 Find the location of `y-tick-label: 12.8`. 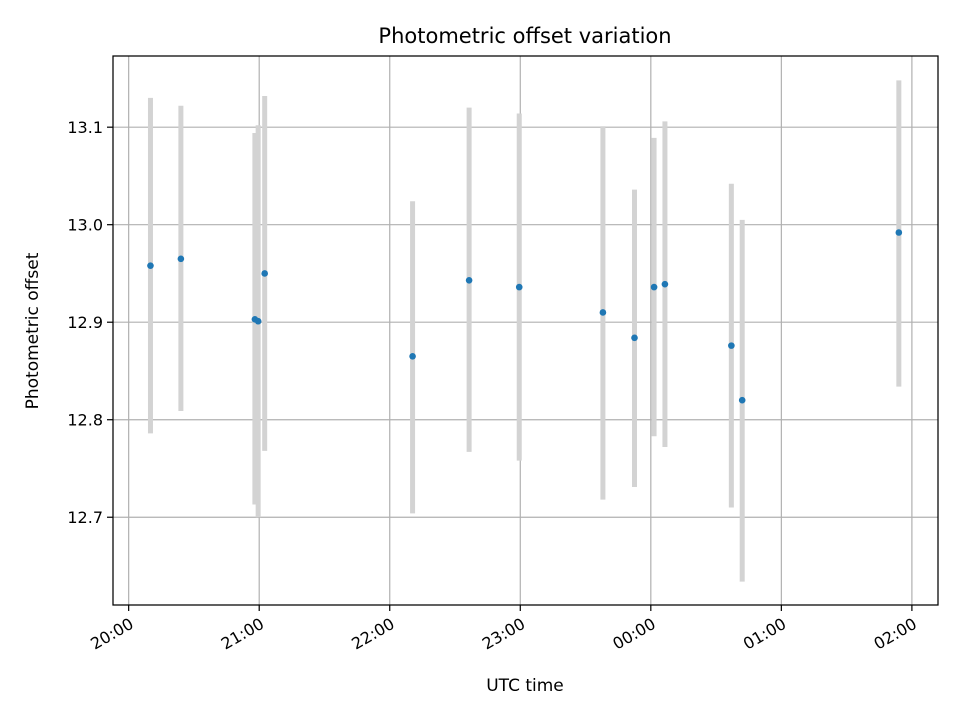

y-tick-label: 12.8 is located at coordinates (85, 420).